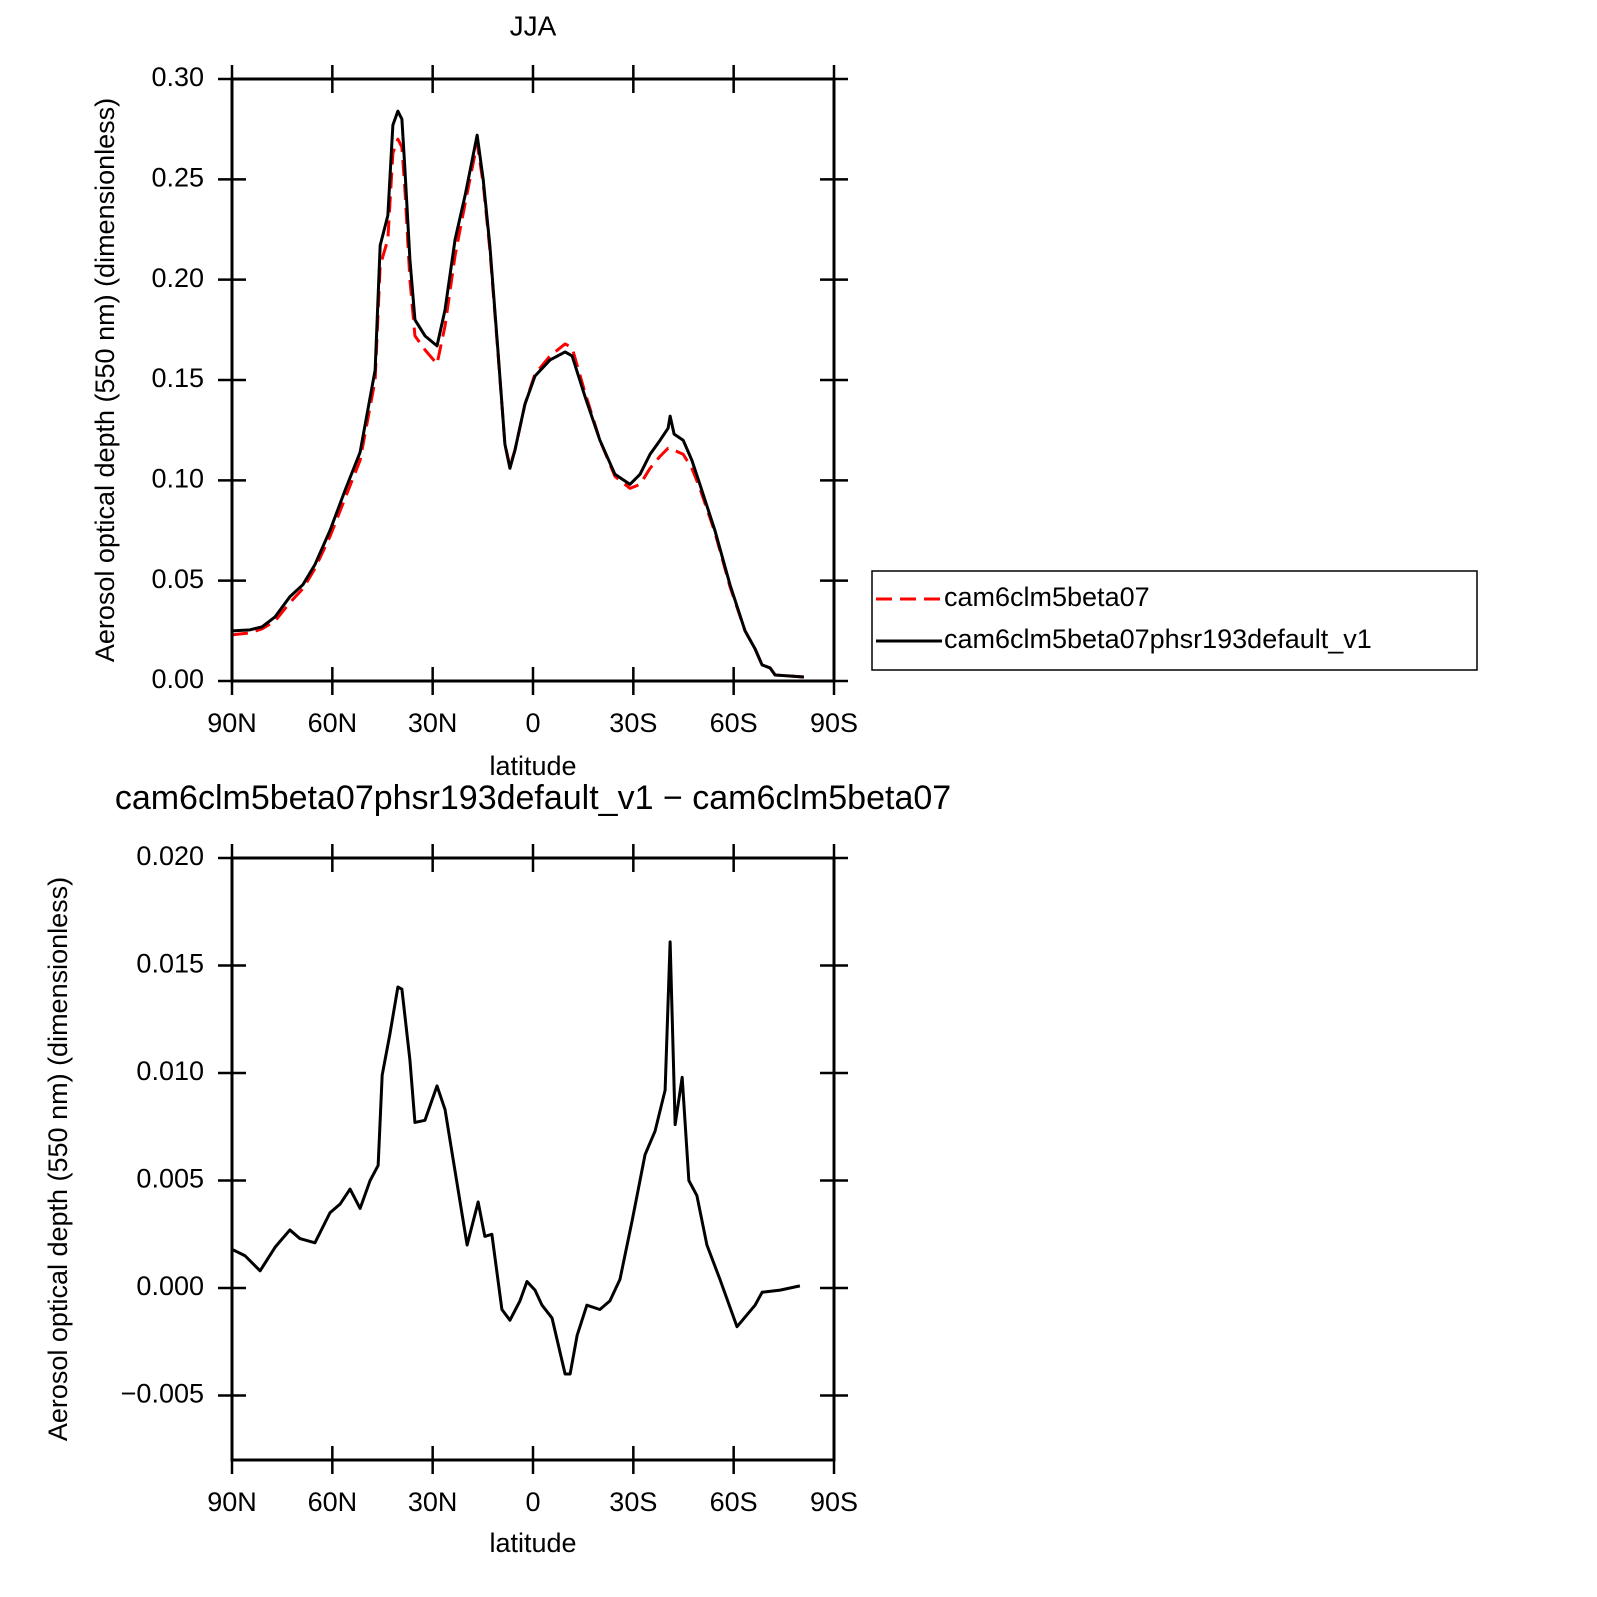 The width and height of the screenshot is (1597, 1597). I want to click on legend-box, so click(1174, 620).